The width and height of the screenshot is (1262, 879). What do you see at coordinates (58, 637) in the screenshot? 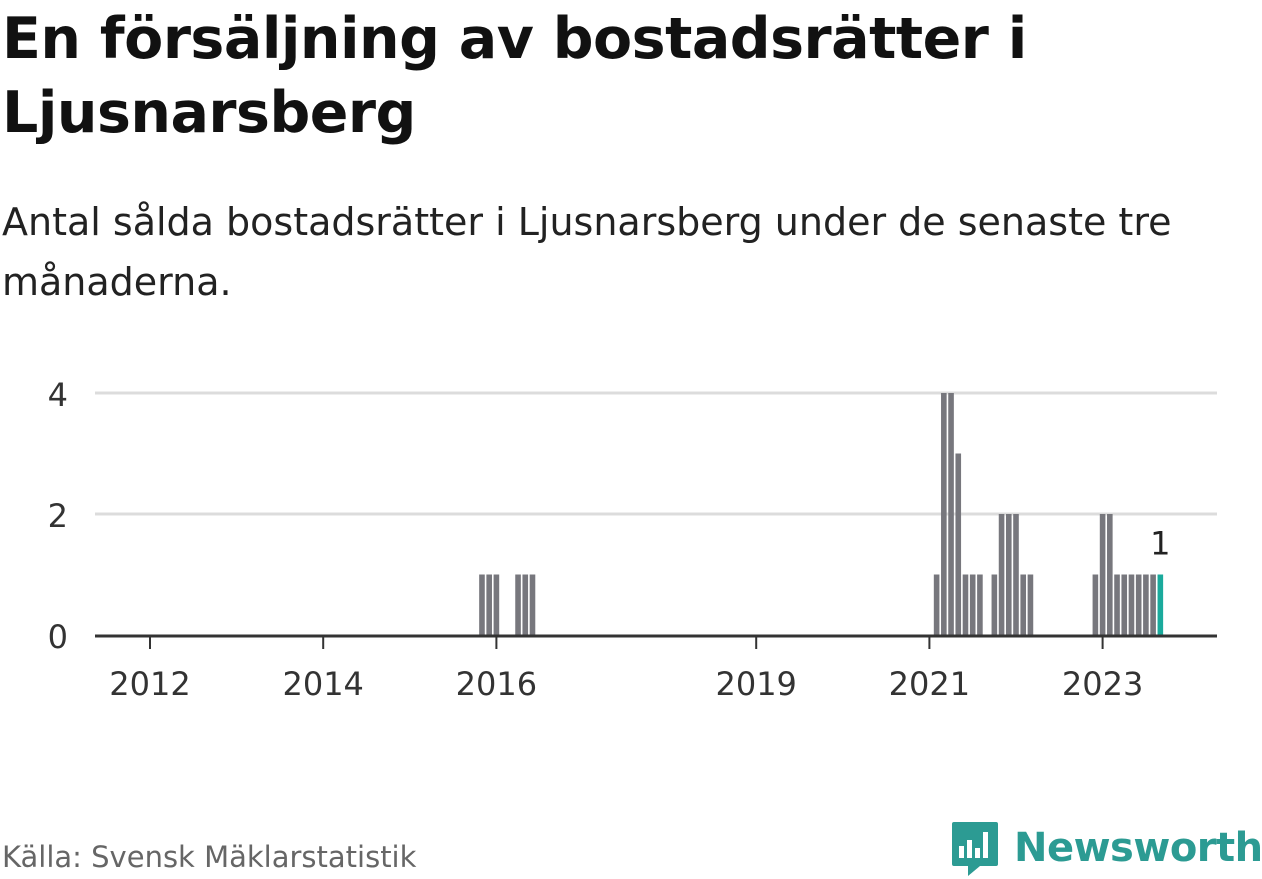
I see `y-tick-label: 0` at bounding box center [58, 637].